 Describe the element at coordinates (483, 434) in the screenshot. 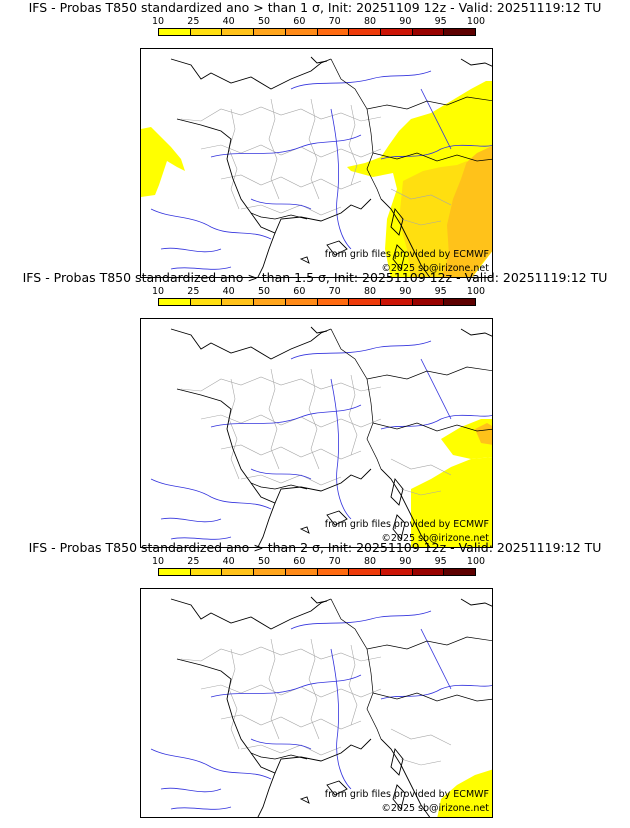

I see `anomaly-area-adriatic-core` at that location.